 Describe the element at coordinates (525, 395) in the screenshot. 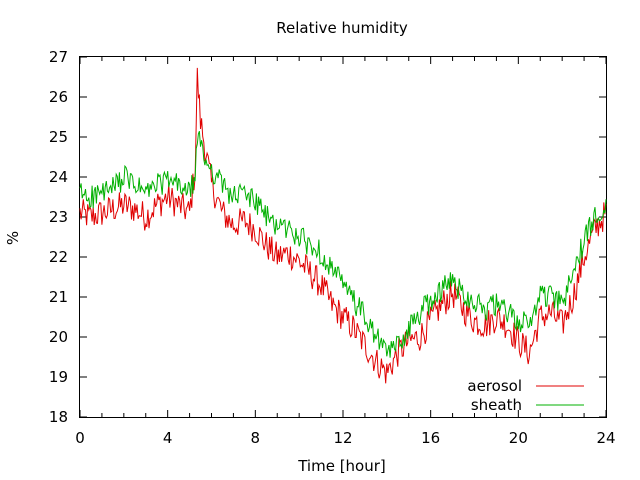

I see `legend: aerosol sheath` at that location.